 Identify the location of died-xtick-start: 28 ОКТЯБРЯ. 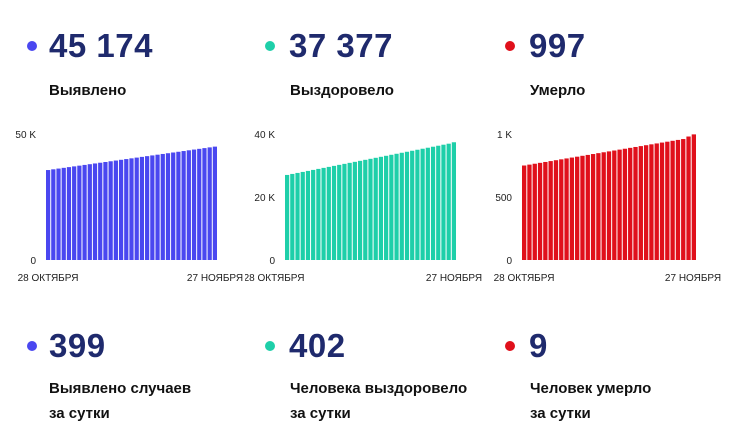
(524, 278).